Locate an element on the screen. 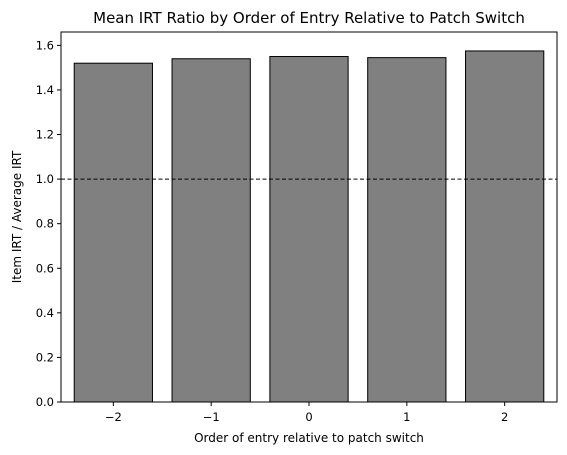 The image size is (567, 455). x-tick-label: −1 is located at coordinates (211, 417).